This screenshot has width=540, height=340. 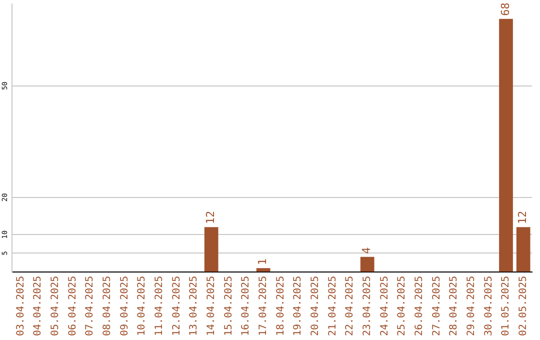 What do you see at coordinates (402, 306) in the screenshot?
I see `x-tick-label: 25.04.2025` at bounding box center [402, 306].